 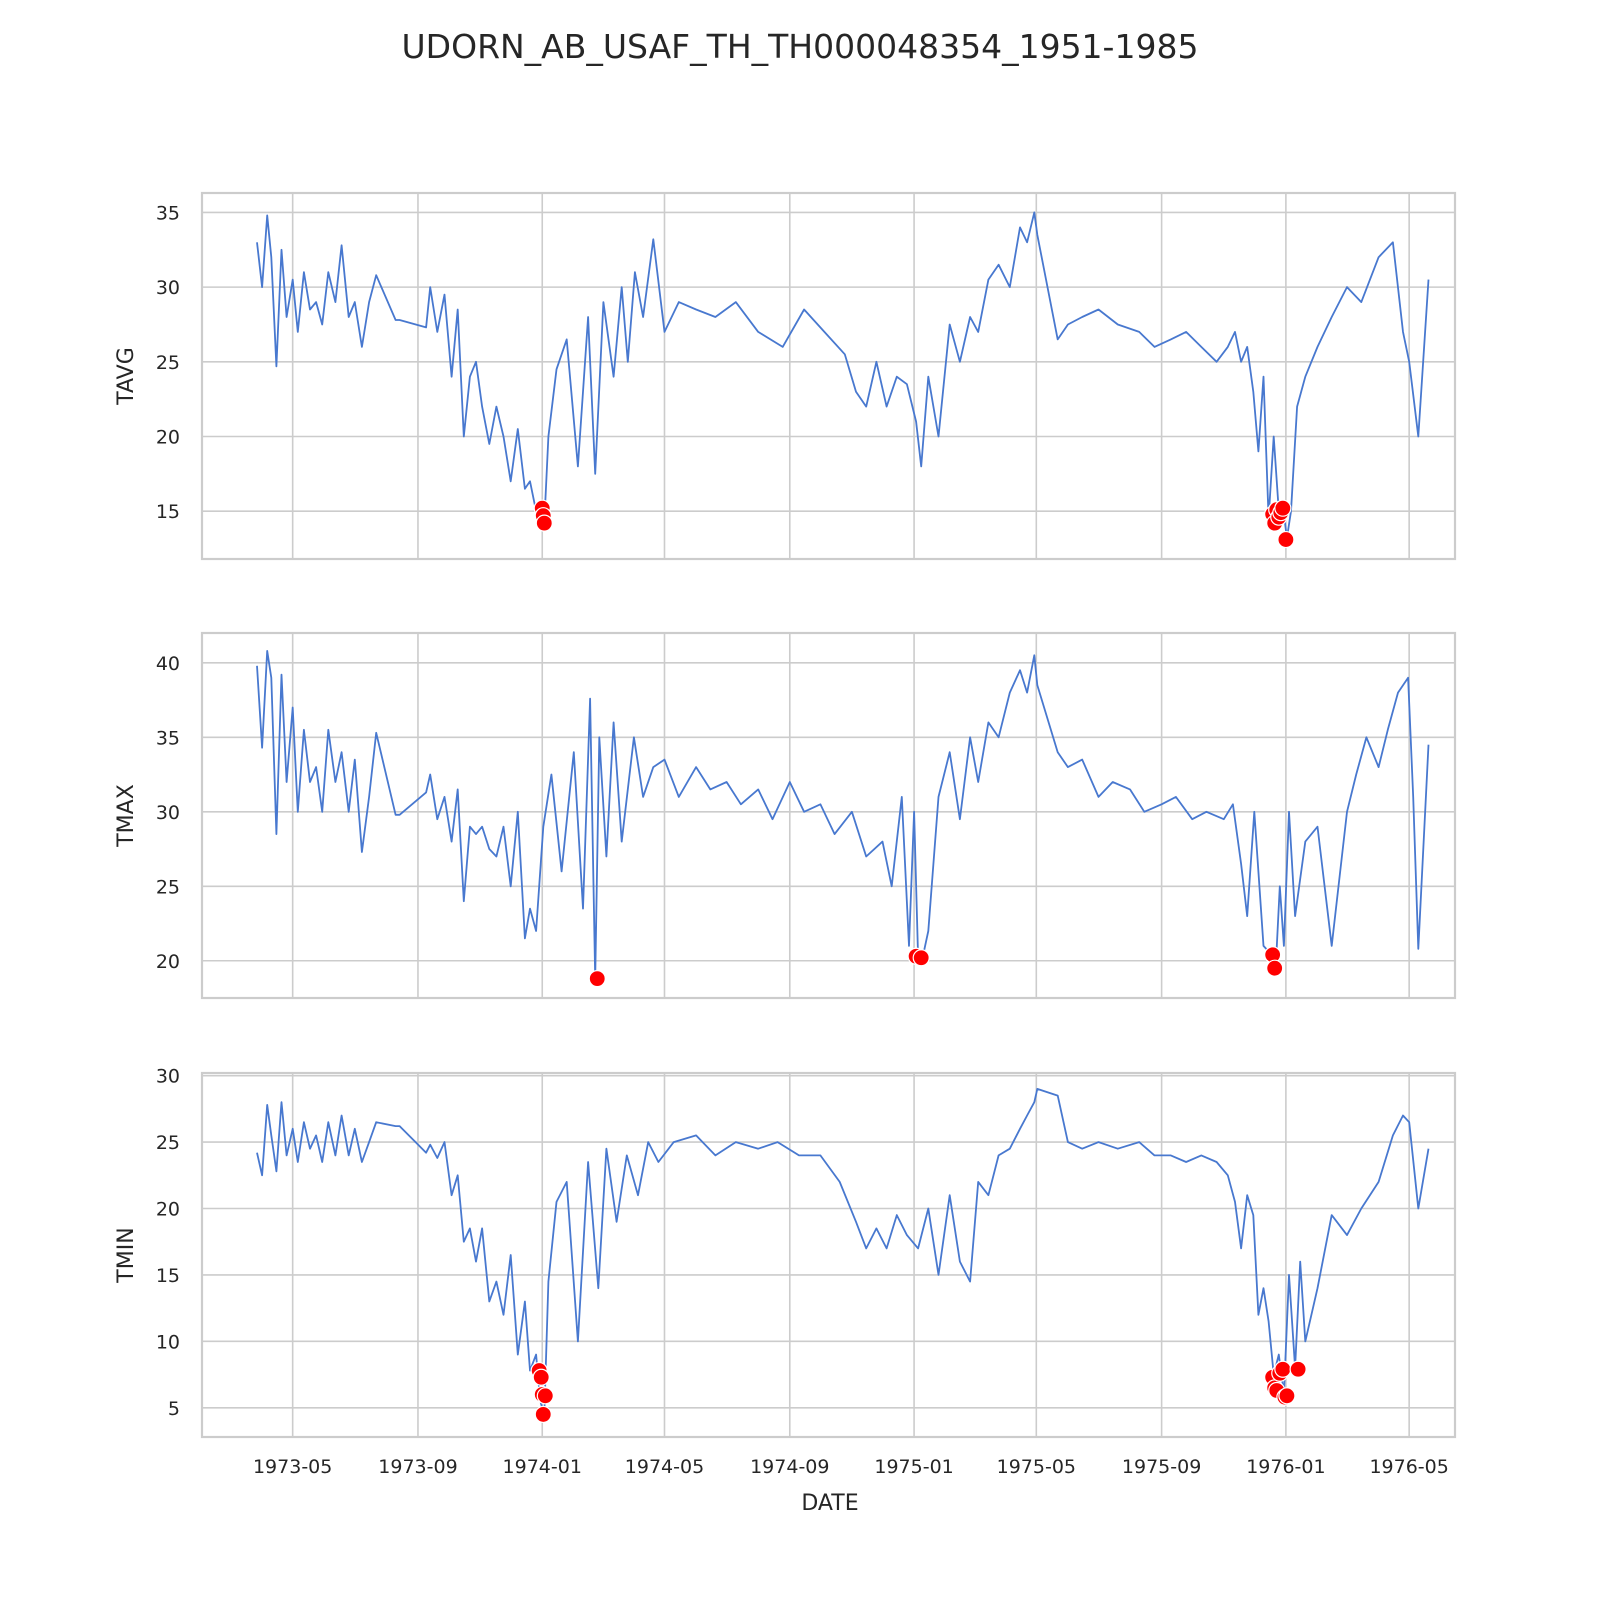 I want to click on x-tick-label: 1973-05, so click(x=292, y=1467).